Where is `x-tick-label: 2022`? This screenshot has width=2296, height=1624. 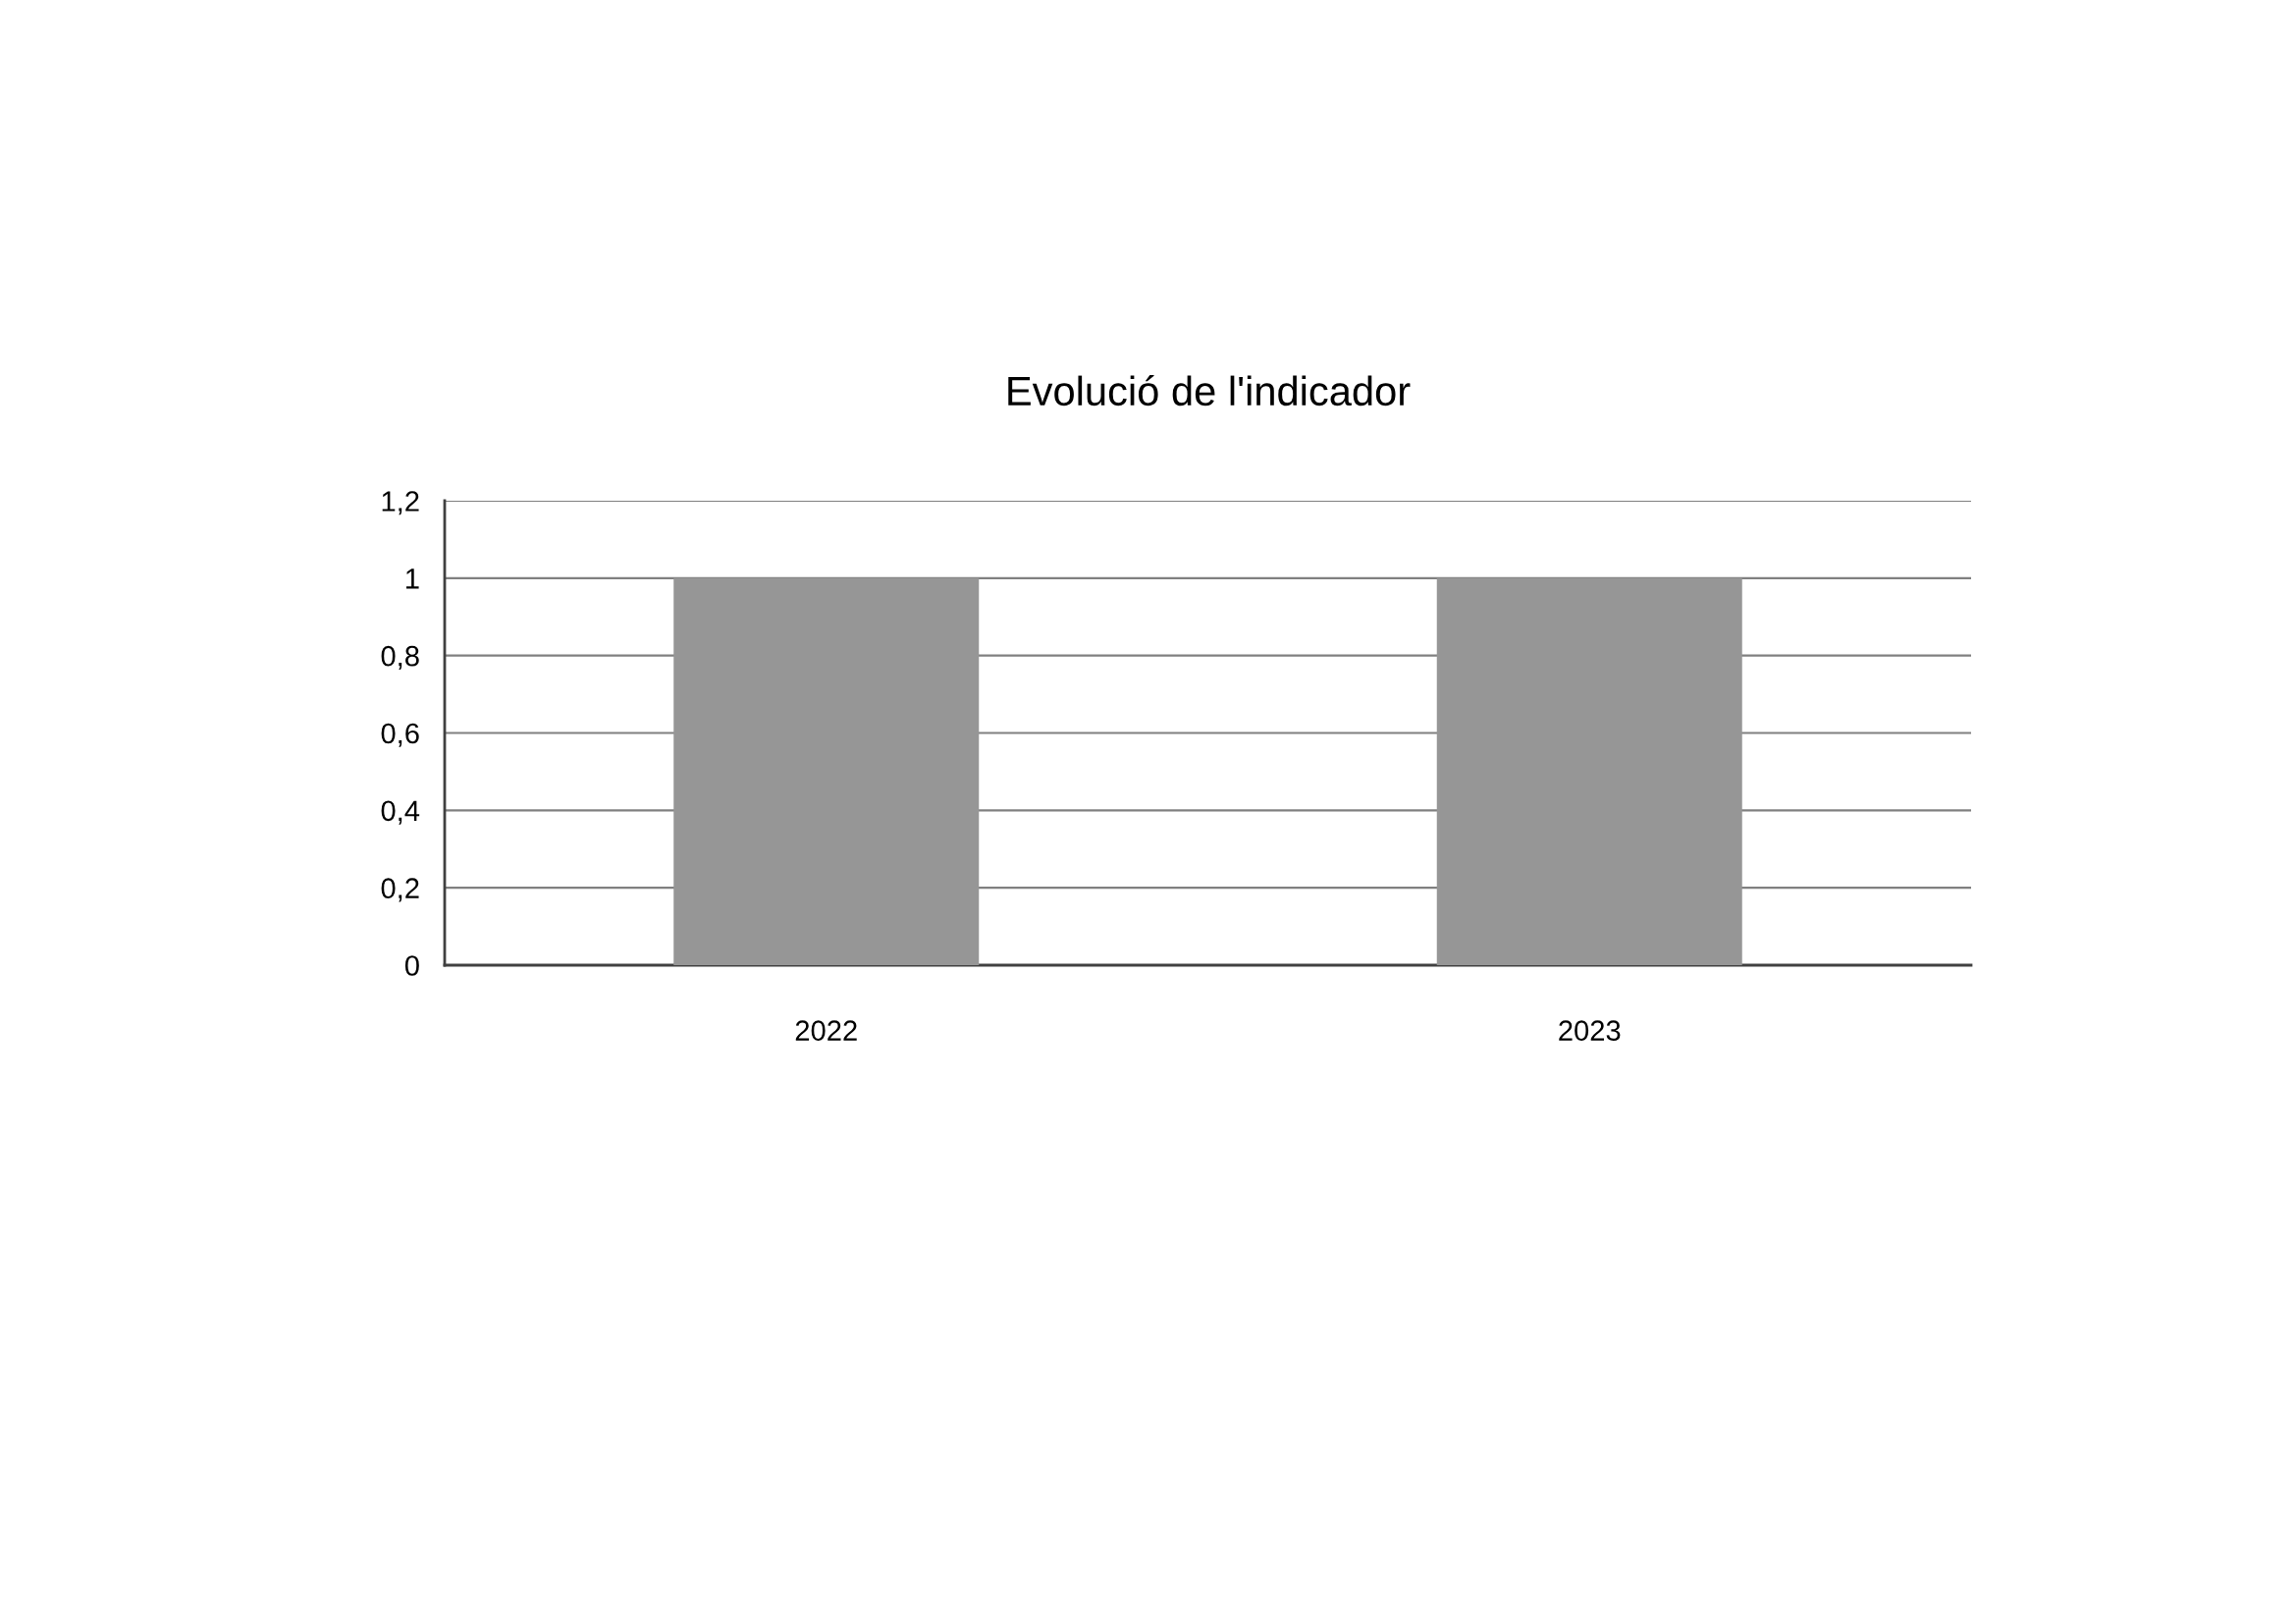
x-tick-label: 2022 is located at coordinates (826, 1030).